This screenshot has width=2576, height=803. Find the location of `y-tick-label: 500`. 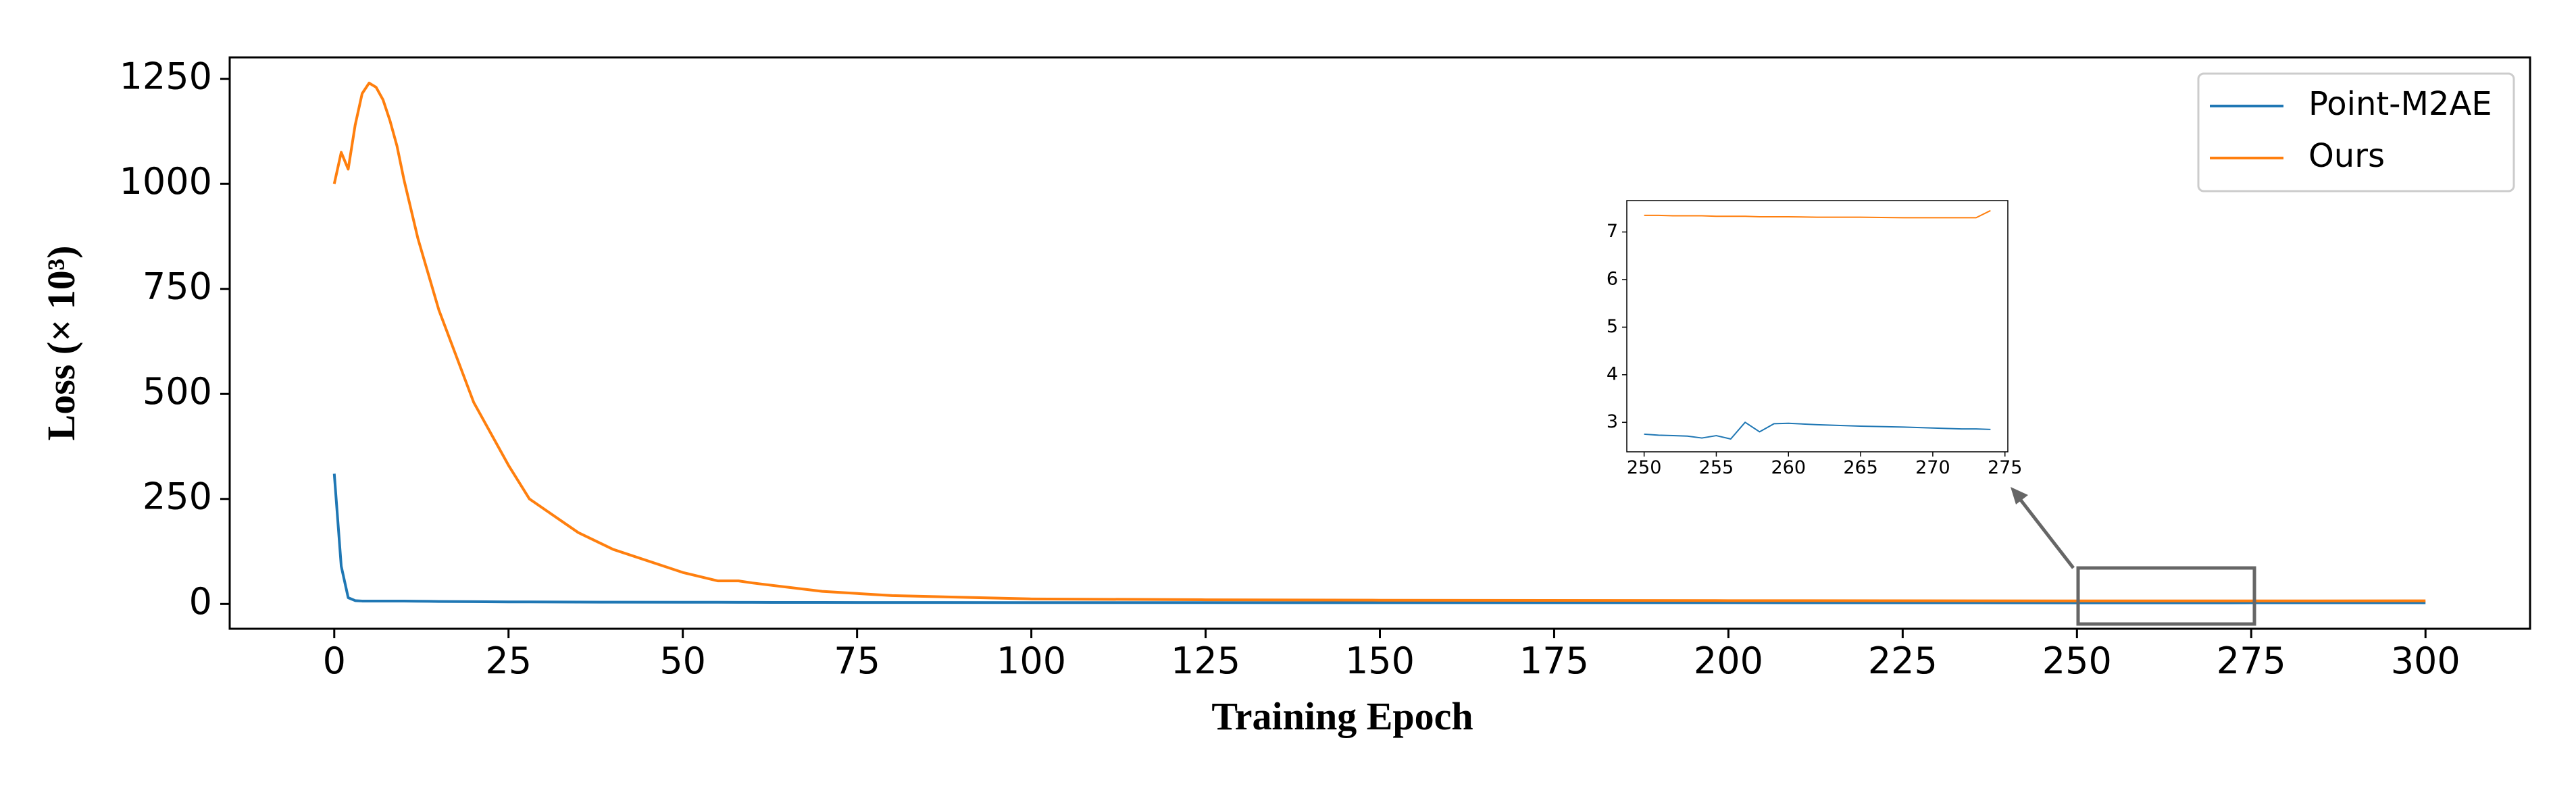

y-tick-label: 500 is located at coordinates (177, 391).